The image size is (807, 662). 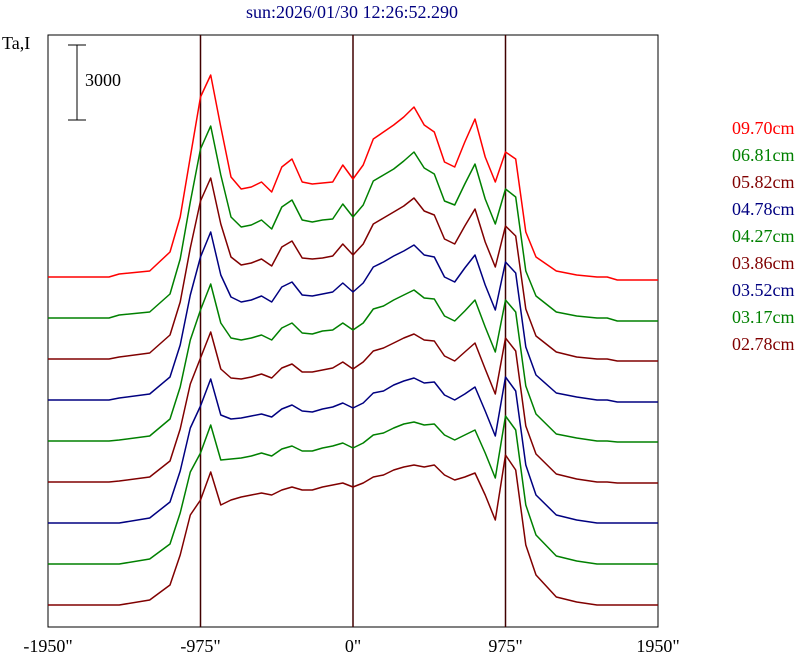 What do you see at coordinates (763, 155) in the screenshot?
I see `legend-label: 06.81cm` at bounding box center [763, 155].